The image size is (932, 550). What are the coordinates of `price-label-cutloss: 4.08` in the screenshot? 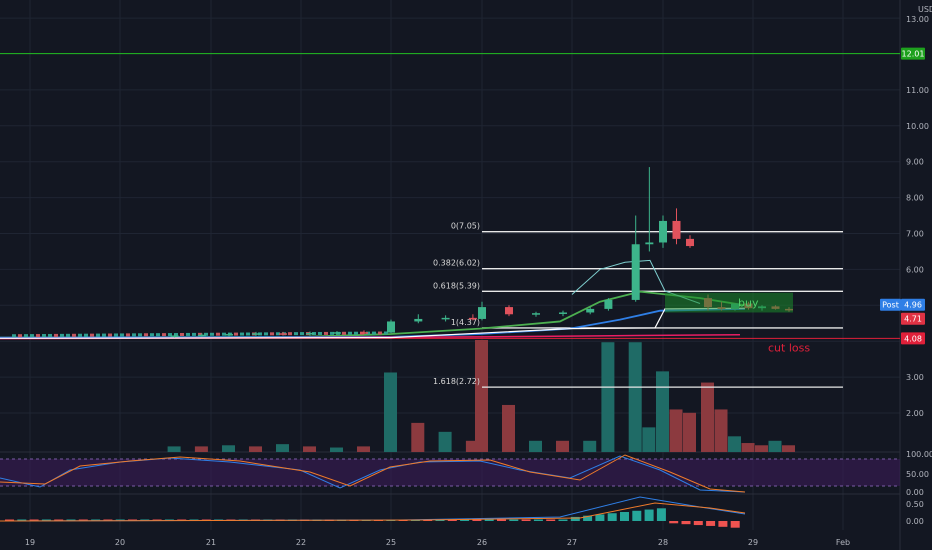 It's located at (913, 338).